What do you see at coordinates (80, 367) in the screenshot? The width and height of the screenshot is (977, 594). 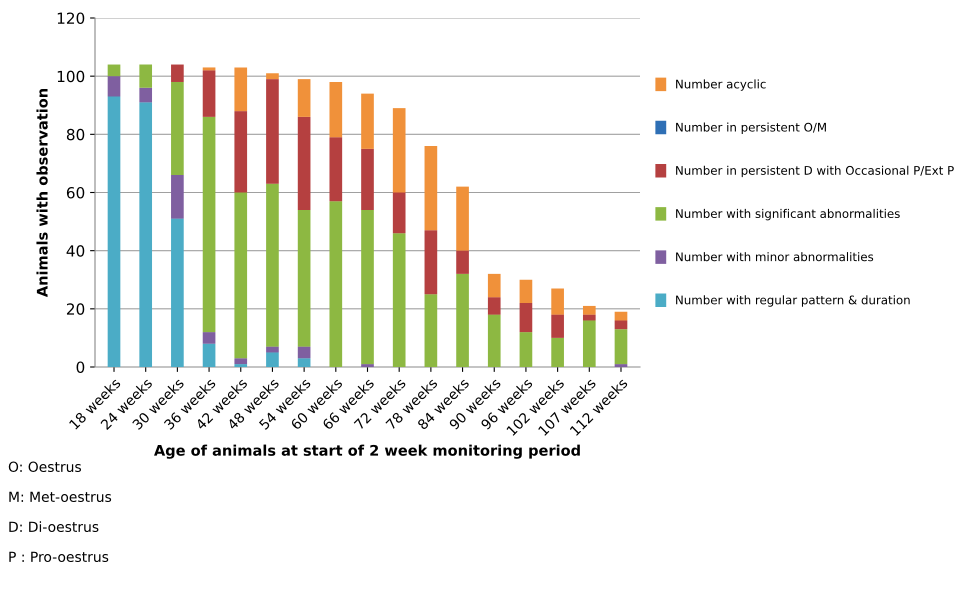 I see `y-tick-label: 0` at bounding box center [80, 367].